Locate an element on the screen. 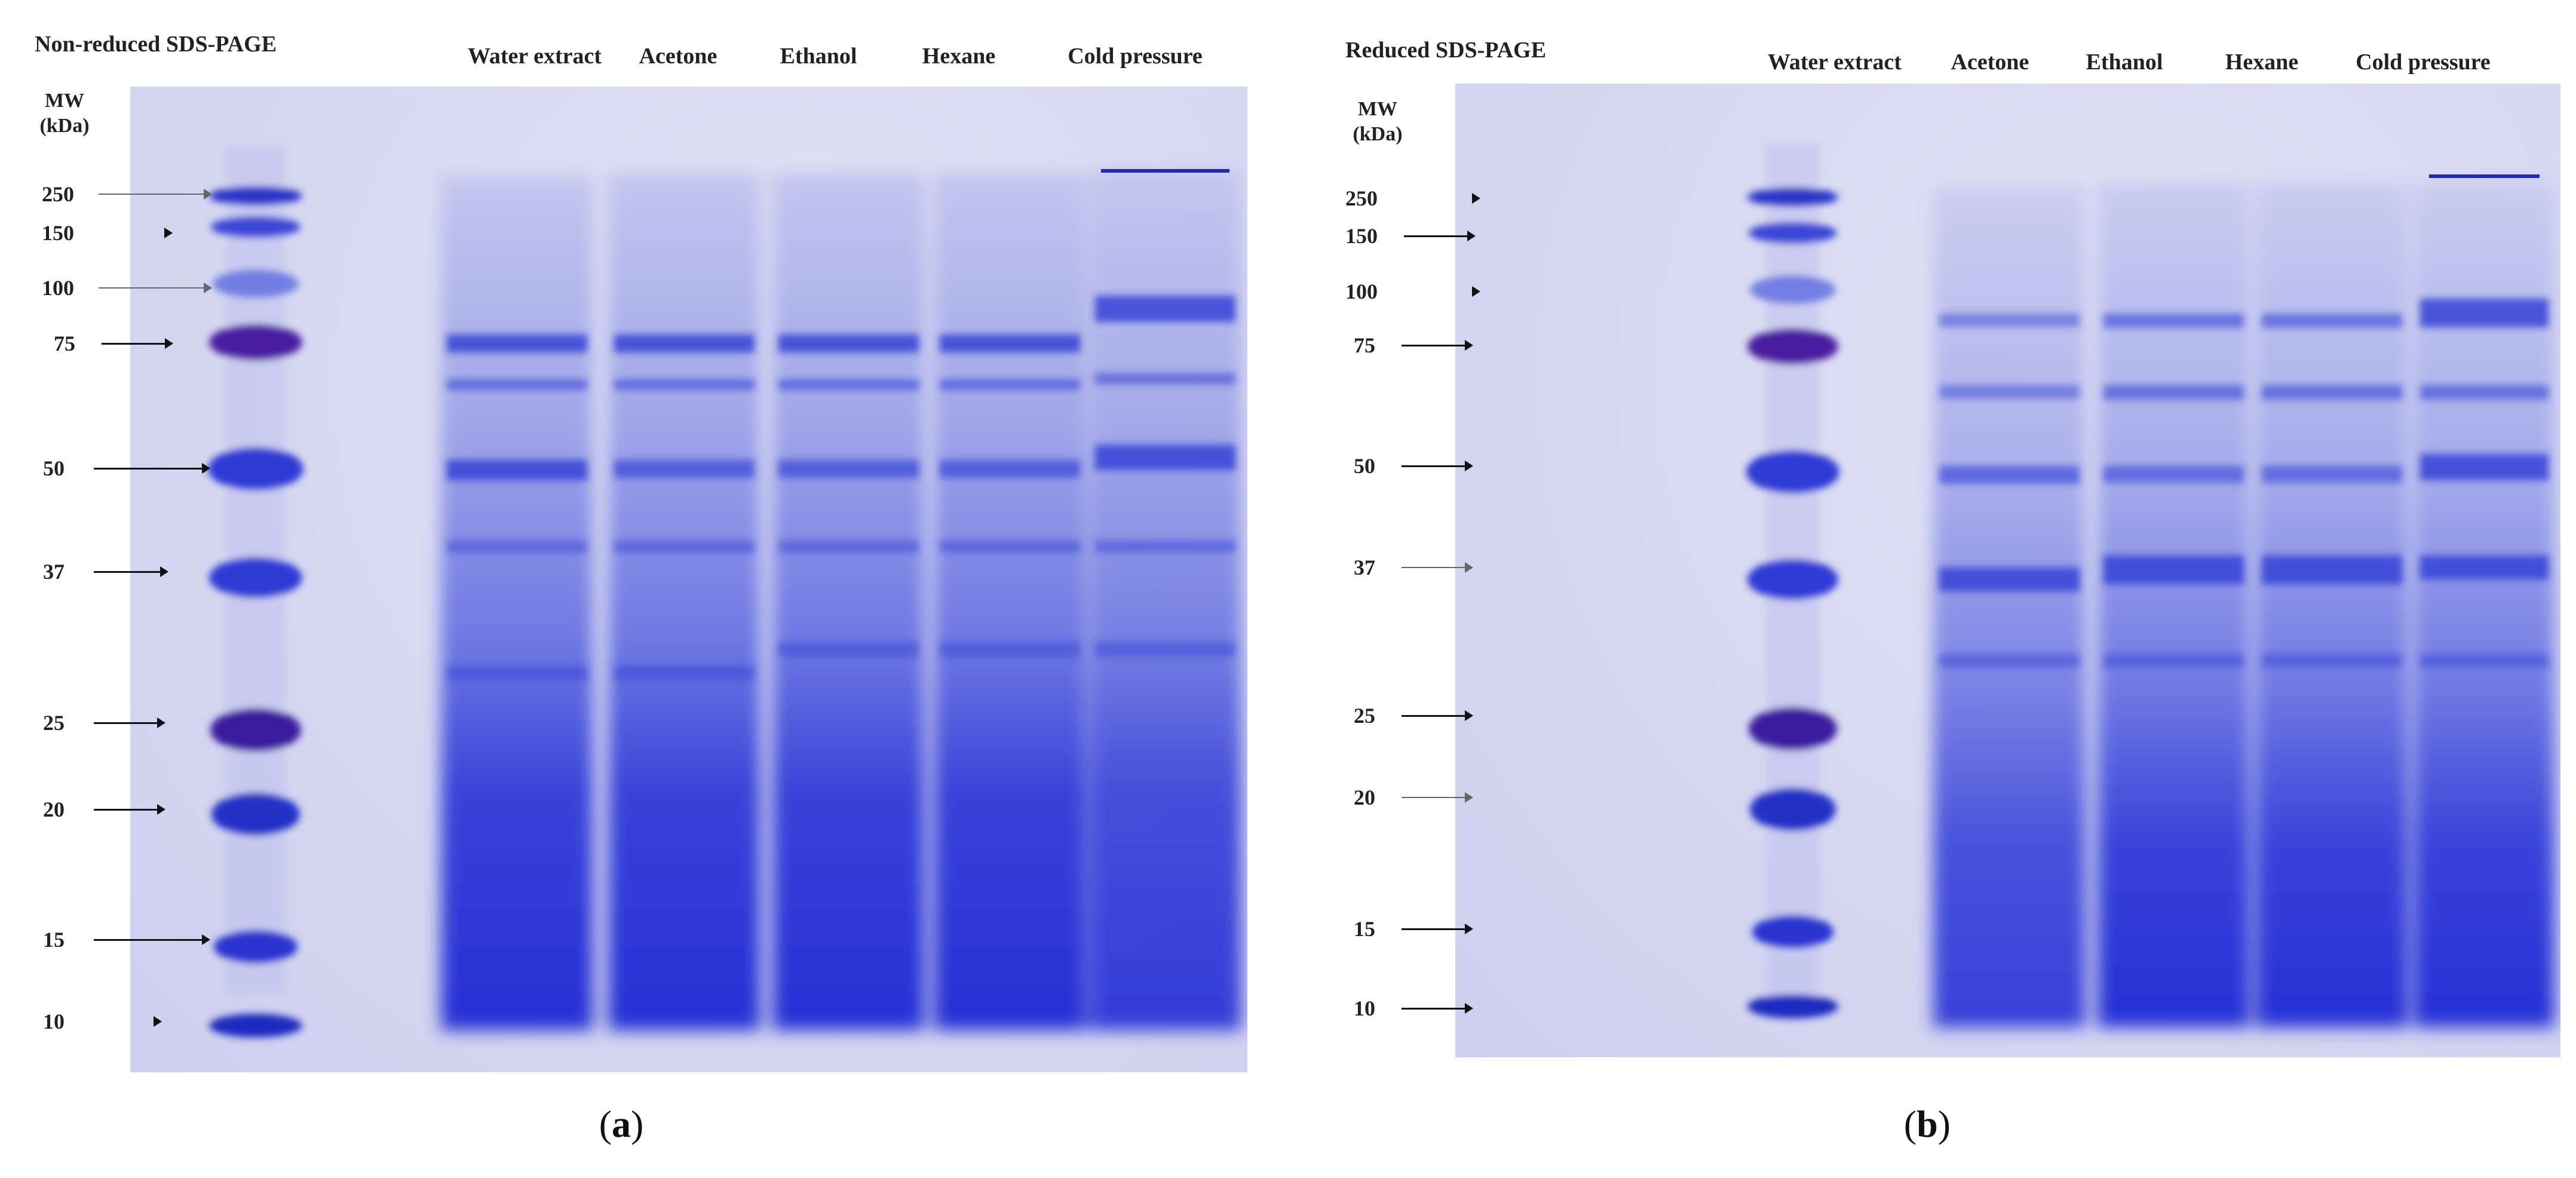 The width and height of the screenshot is (2576, 1178). panel-caption: (b) is located at coordinates (1927, 1124).